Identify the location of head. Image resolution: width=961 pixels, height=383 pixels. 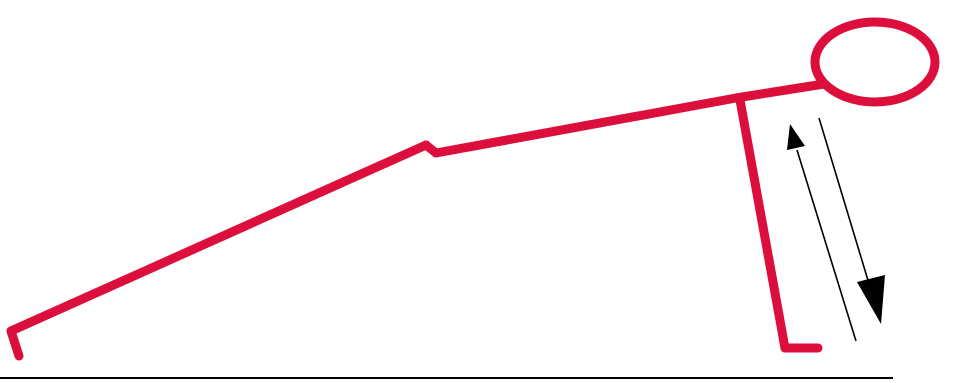
(875, 62).